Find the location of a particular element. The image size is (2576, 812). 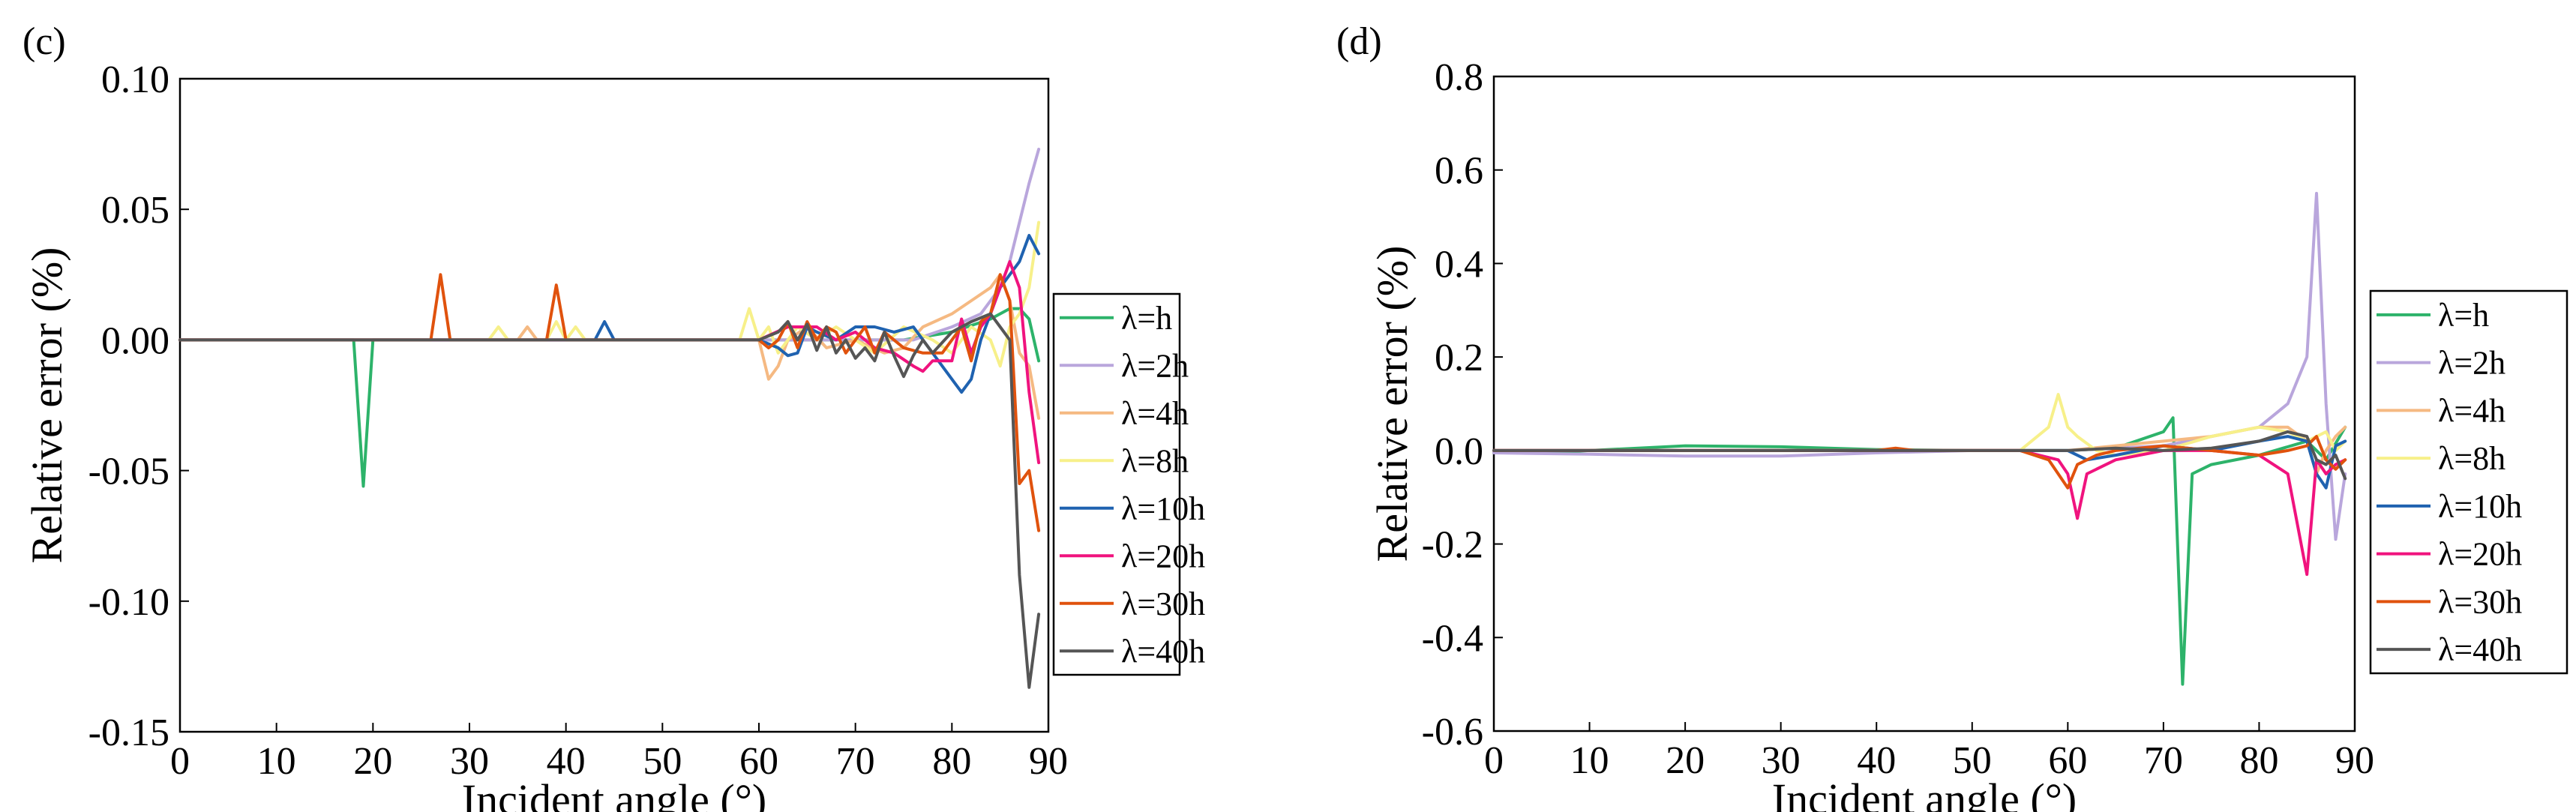

y-tick-label: 0.2 is located at coordinates (1459, 358).